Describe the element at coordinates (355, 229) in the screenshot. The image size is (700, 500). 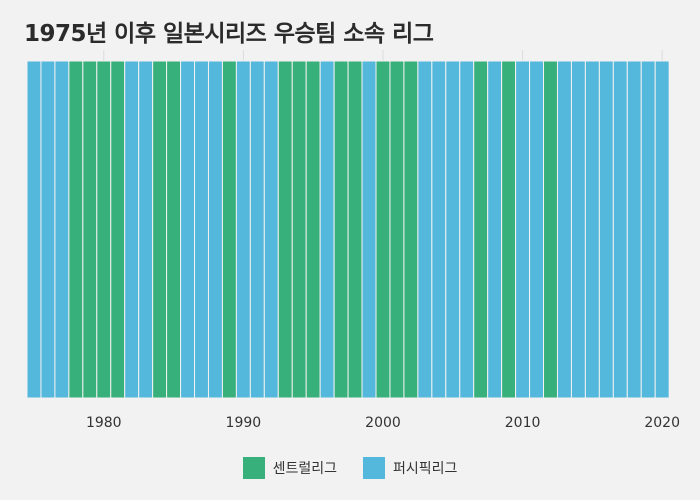
I see `bar-1998` at that location.